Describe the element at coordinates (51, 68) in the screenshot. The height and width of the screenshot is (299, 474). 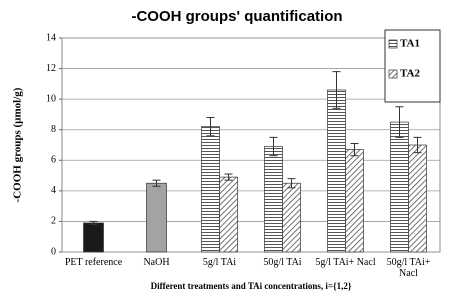
I see `y-tick-label: 12` at that location.